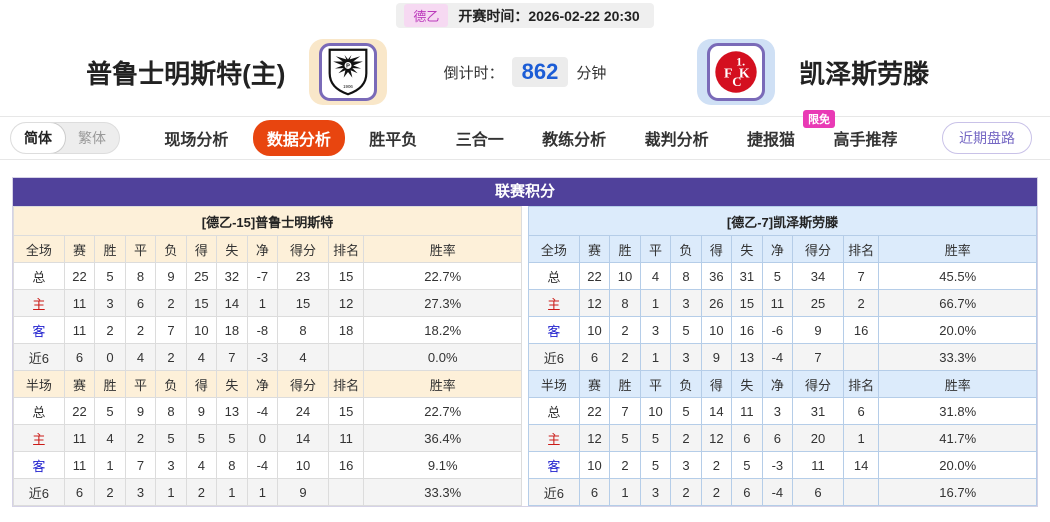  What do you see at coordinates (716, 303) in the screenshot?
I see `stat-cell: 26` at bounding box center [716, 303].